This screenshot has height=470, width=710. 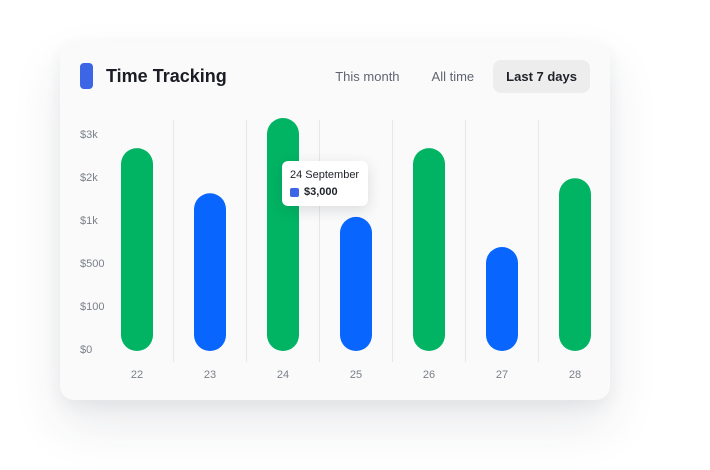 I want to click on x-tick-label: 24, so click(x=283, y=375).